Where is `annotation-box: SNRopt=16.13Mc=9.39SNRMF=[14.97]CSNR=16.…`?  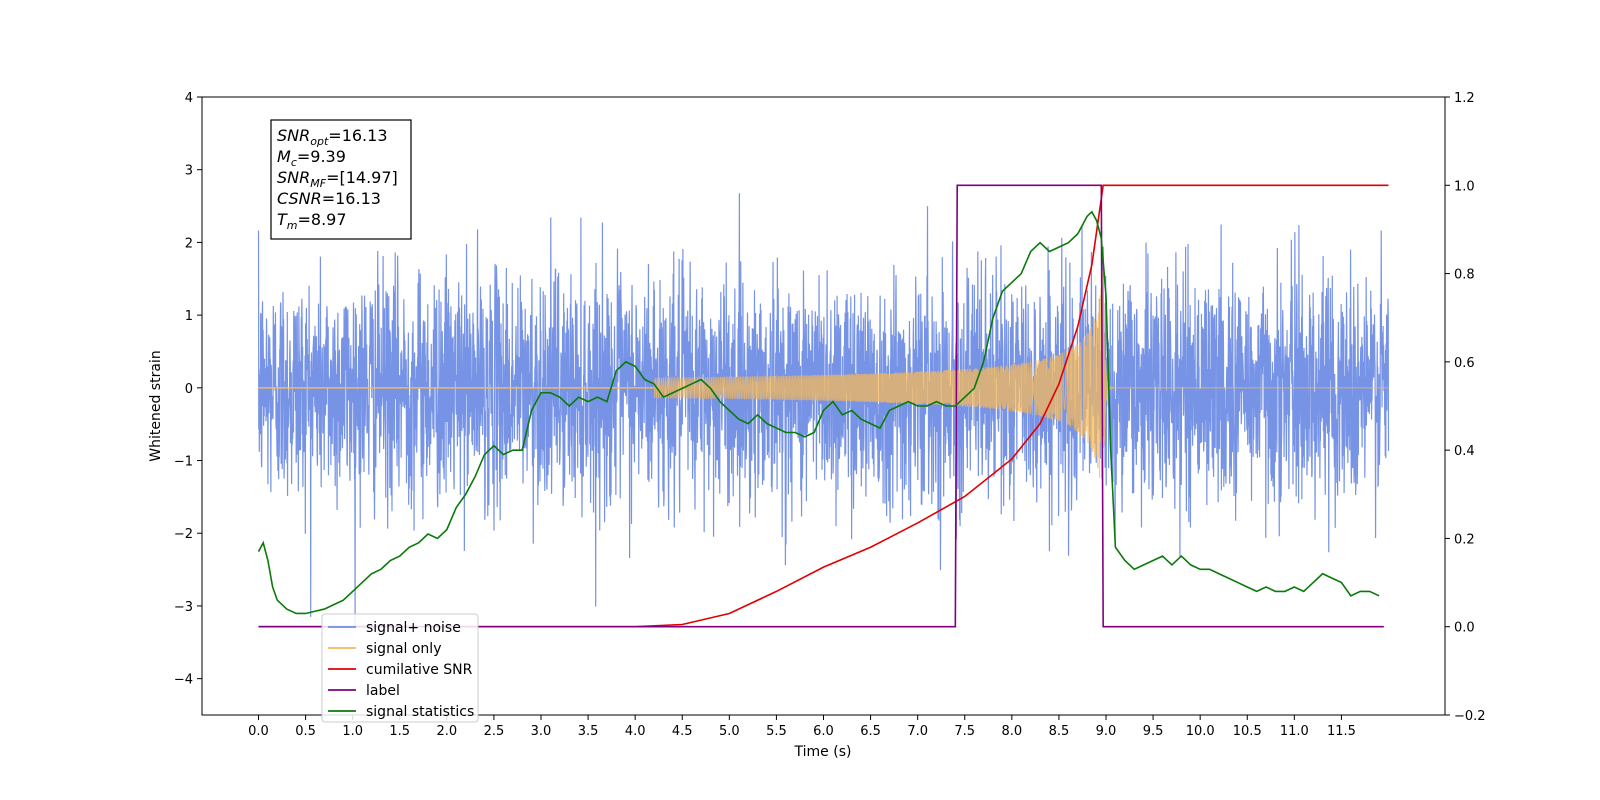 annotation-box: SNRopt=16.13Mc=9.39SNRMF=[14.97]CSNR=16.… is located at coordinates (341, 179).